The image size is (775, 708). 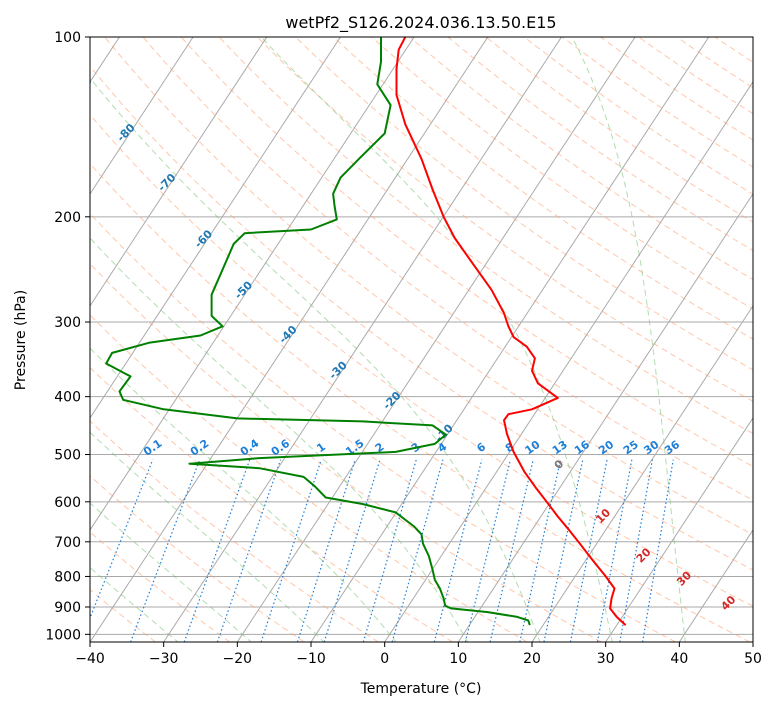 What do you see at coordinates (90, 659) in the screenshot?
I see `x-tick-label: −40` at bounding box center [90, 659].